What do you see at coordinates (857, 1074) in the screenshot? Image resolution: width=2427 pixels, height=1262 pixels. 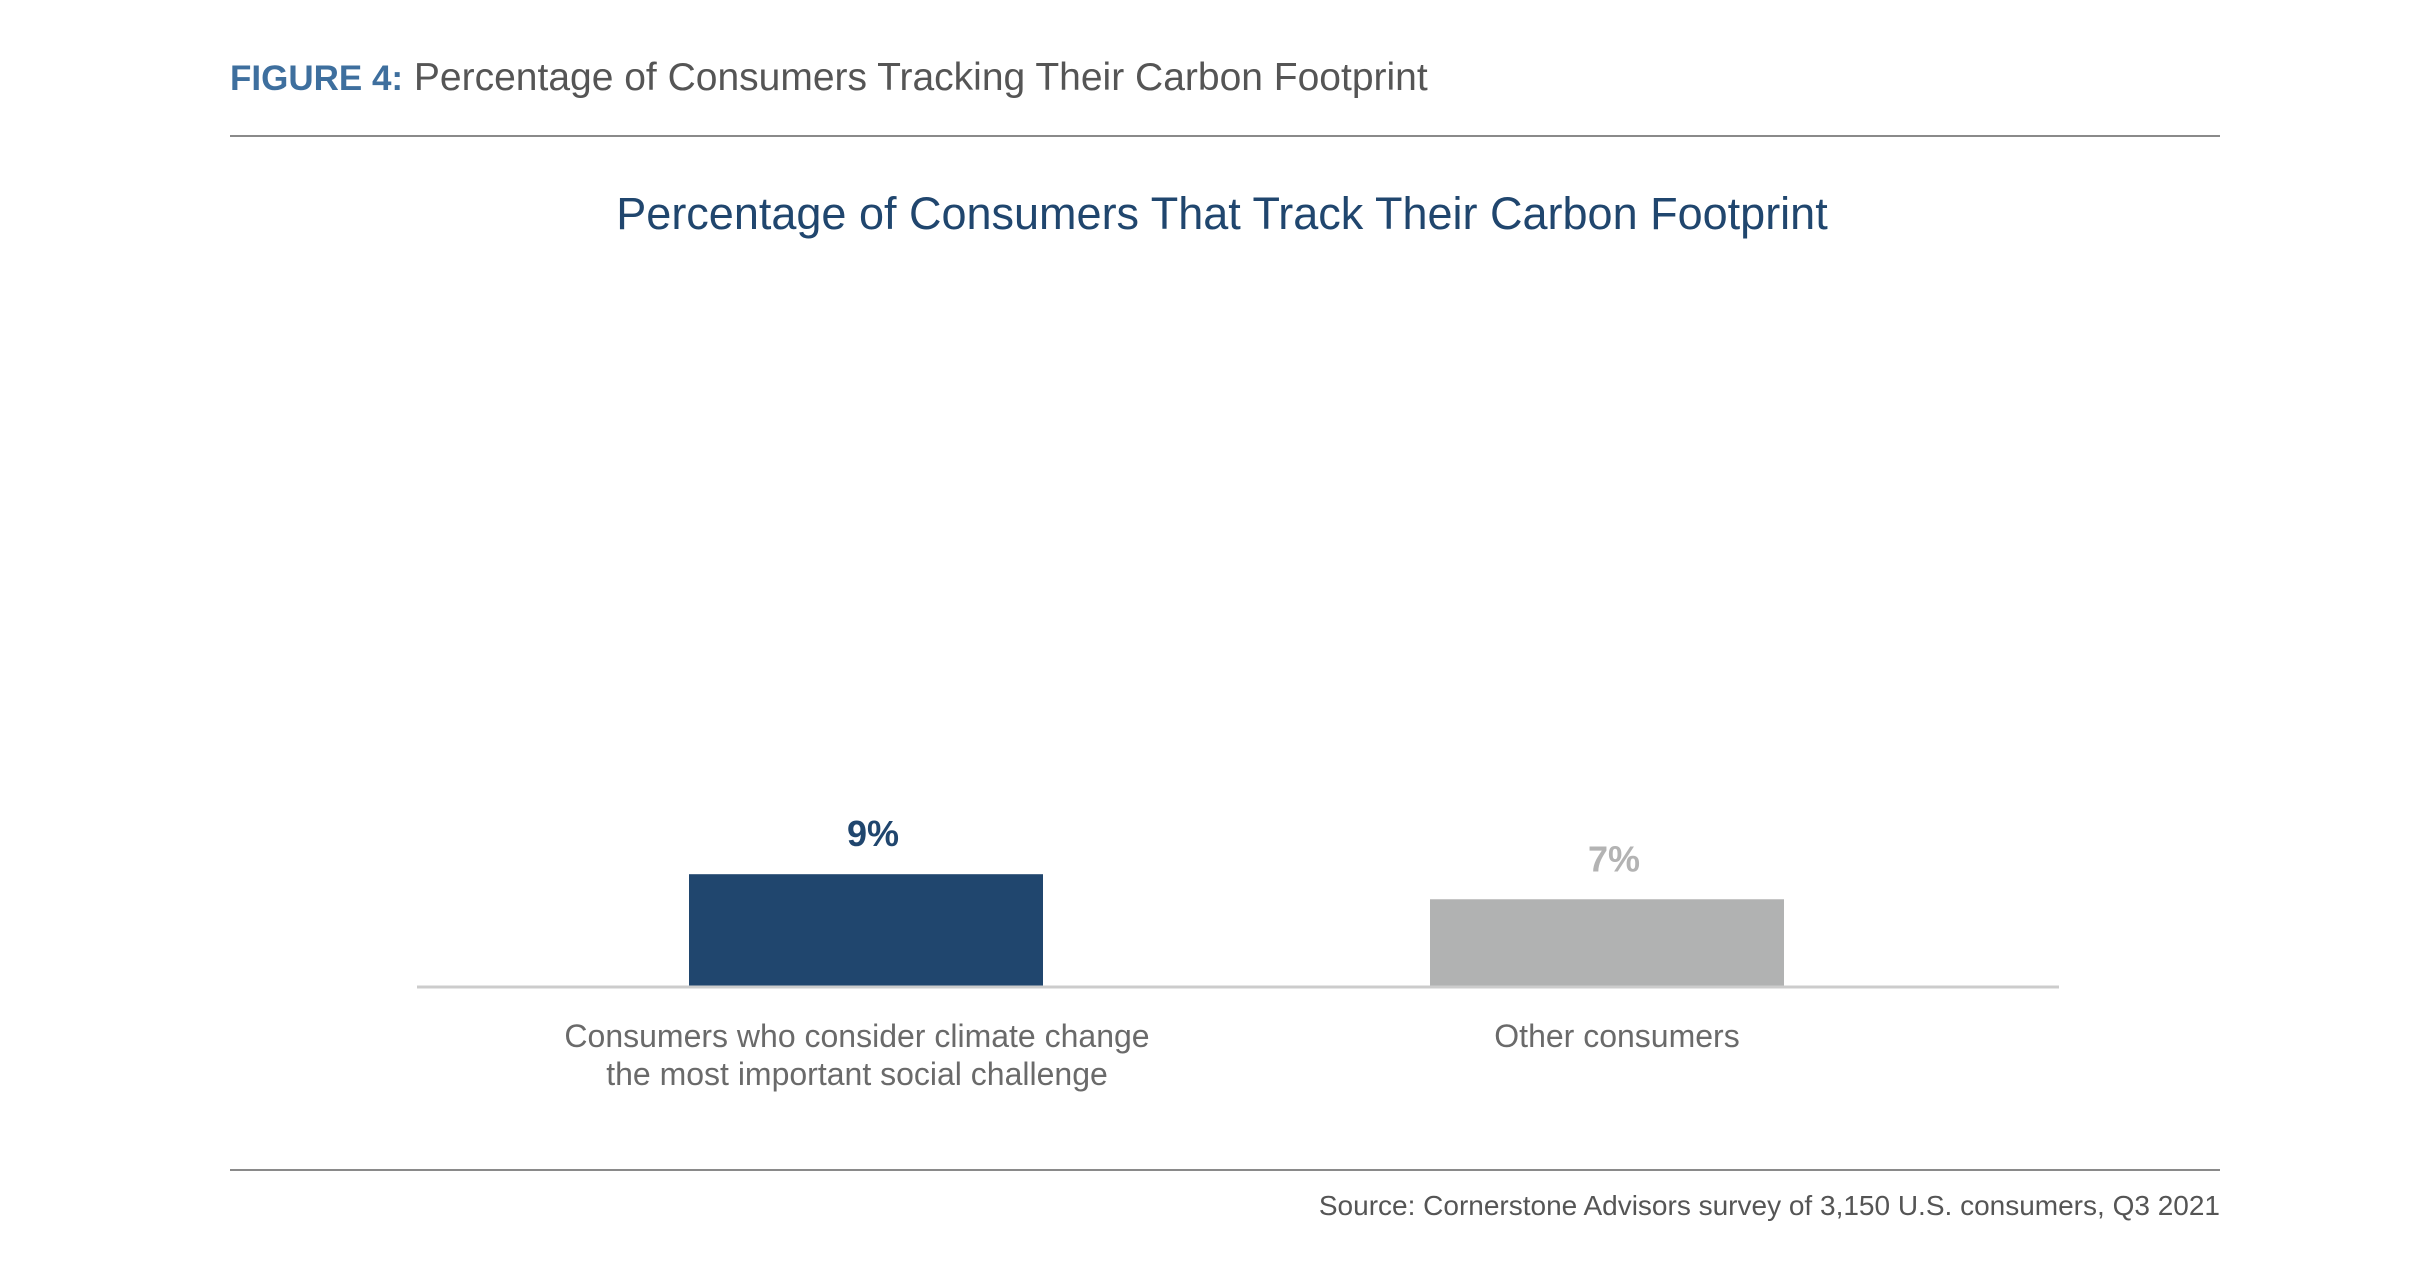 I see `category-label-1-line-2: the most important social challenge` at bounding box center [857, 1074].